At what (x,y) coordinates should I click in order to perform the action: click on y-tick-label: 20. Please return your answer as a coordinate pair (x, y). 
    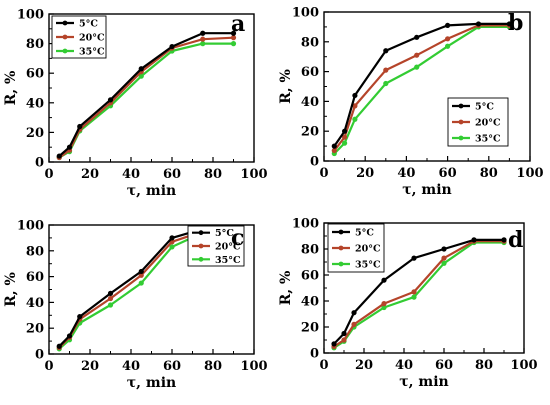
    Looking at the image, I should click on (310, 132).